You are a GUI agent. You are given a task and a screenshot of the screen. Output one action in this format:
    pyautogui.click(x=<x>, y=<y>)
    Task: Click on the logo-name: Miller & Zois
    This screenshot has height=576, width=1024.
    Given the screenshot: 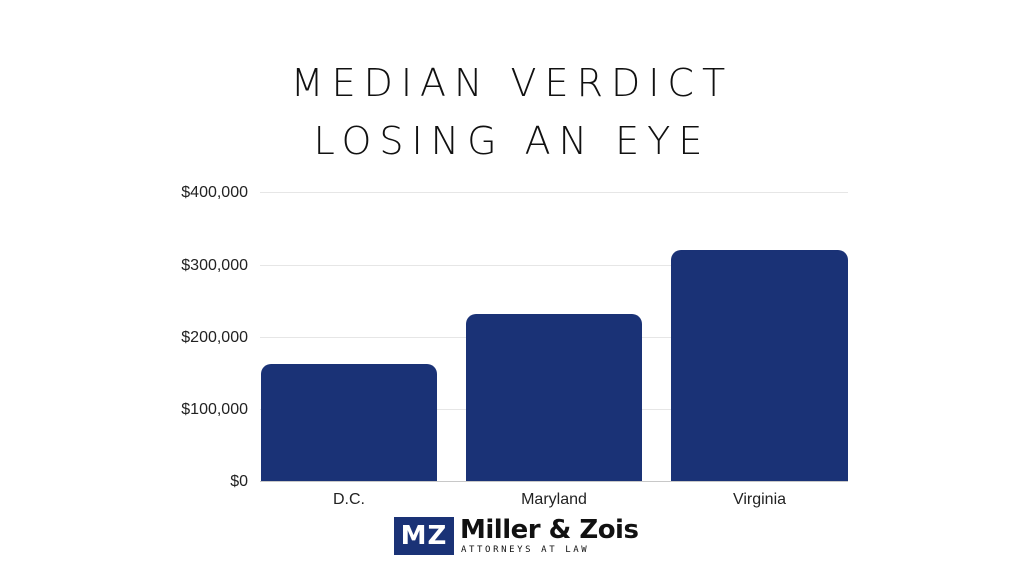 What is the action you would take?
    pyautogui.click(x=549, y=530)
    